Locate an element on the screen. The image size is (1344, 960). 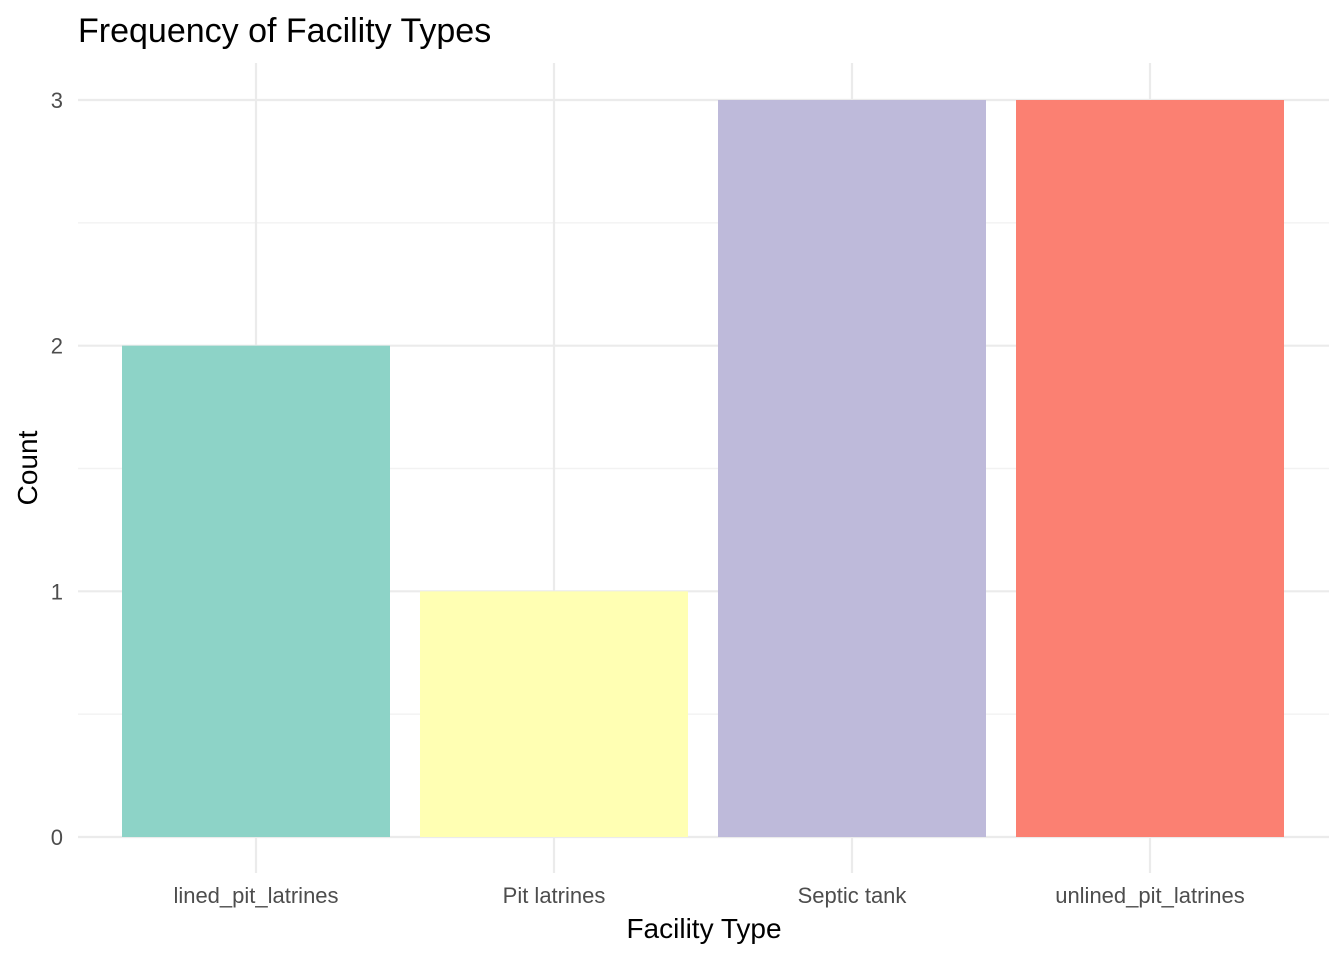
x-tick-label: Pit latrines is located at coordinates (554, 895).